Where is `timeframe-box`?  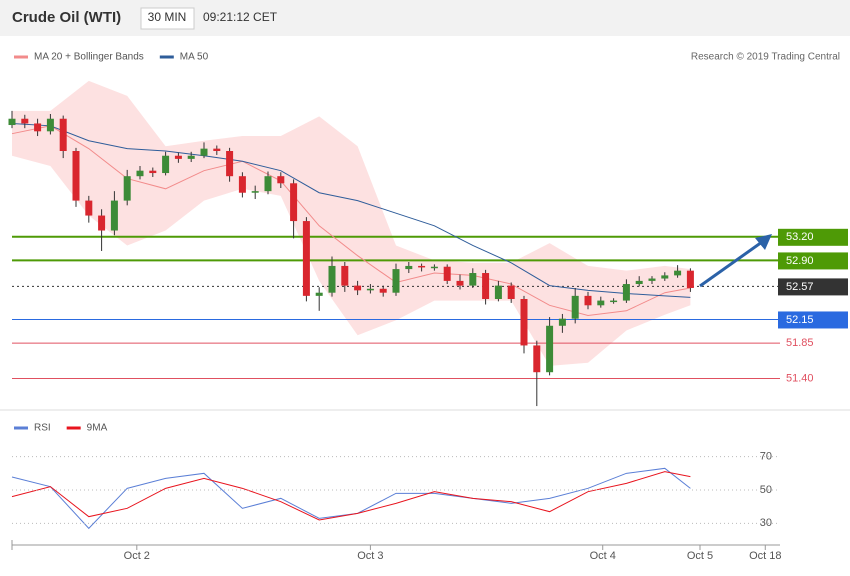
timeframe-box is located at coordinates (167, 18).